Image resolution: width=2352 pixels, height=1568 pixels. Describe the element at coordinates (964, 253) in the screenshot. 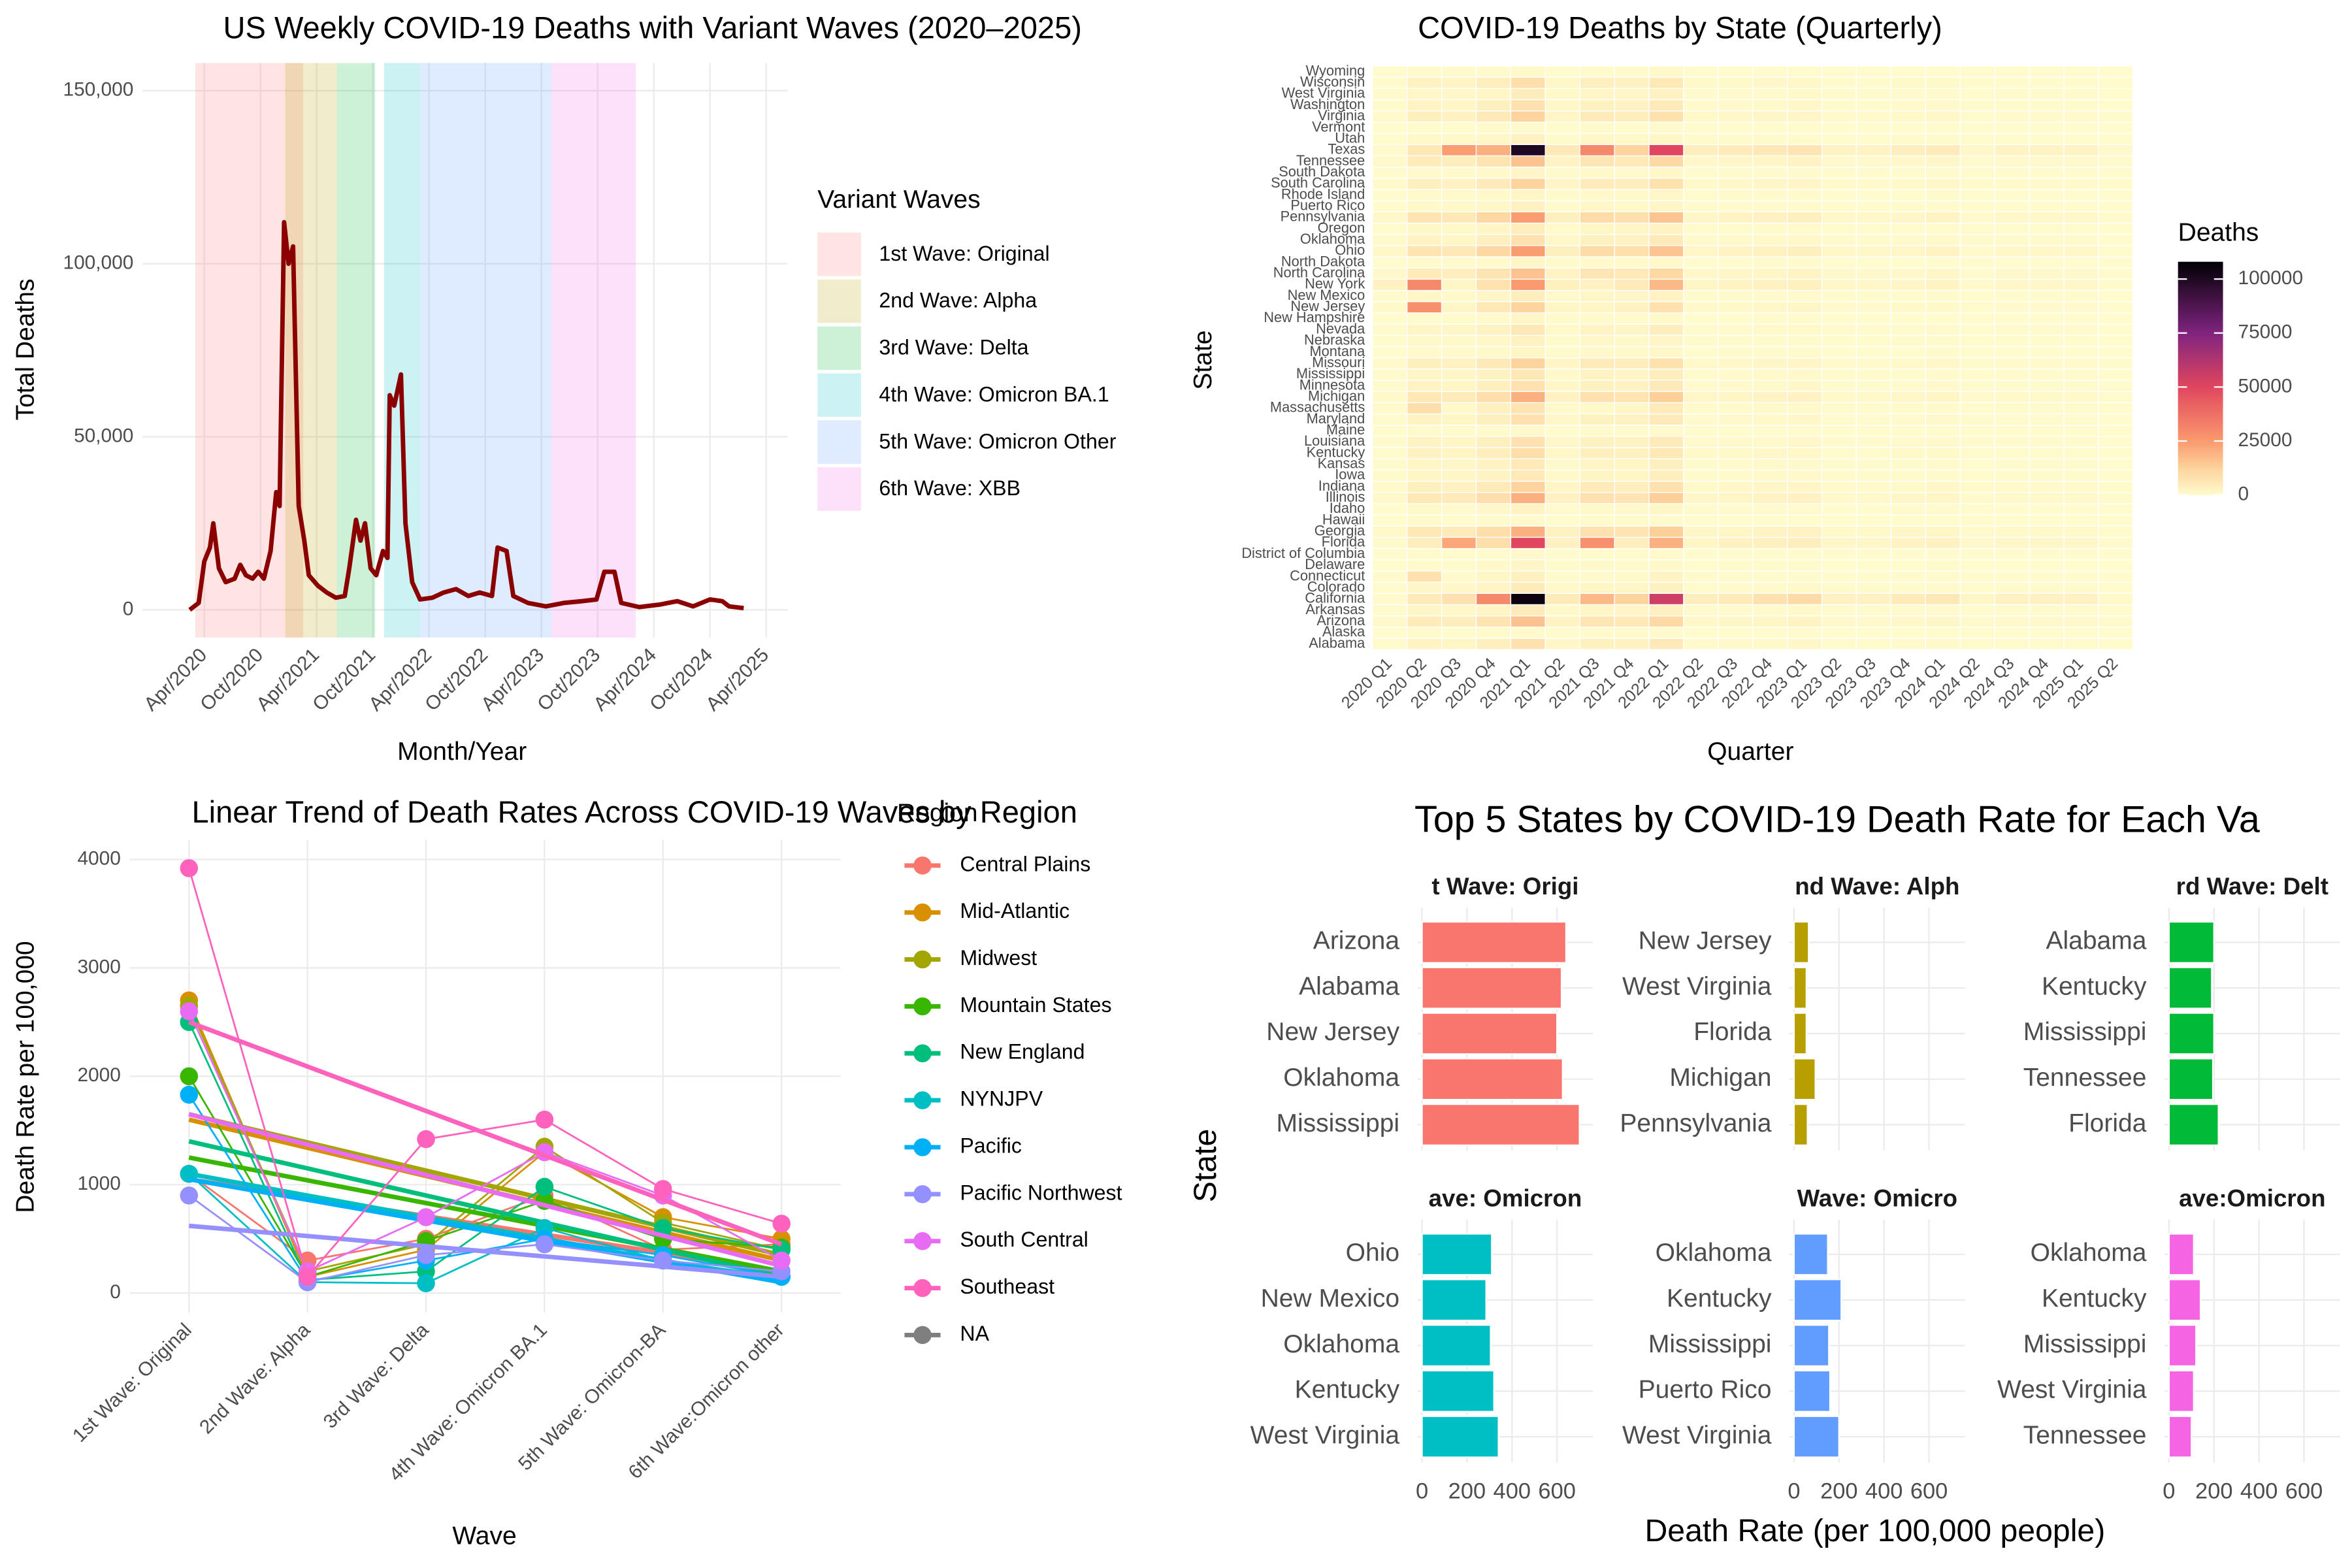

I see `legend-label: 1st Wave: Original` at that location.